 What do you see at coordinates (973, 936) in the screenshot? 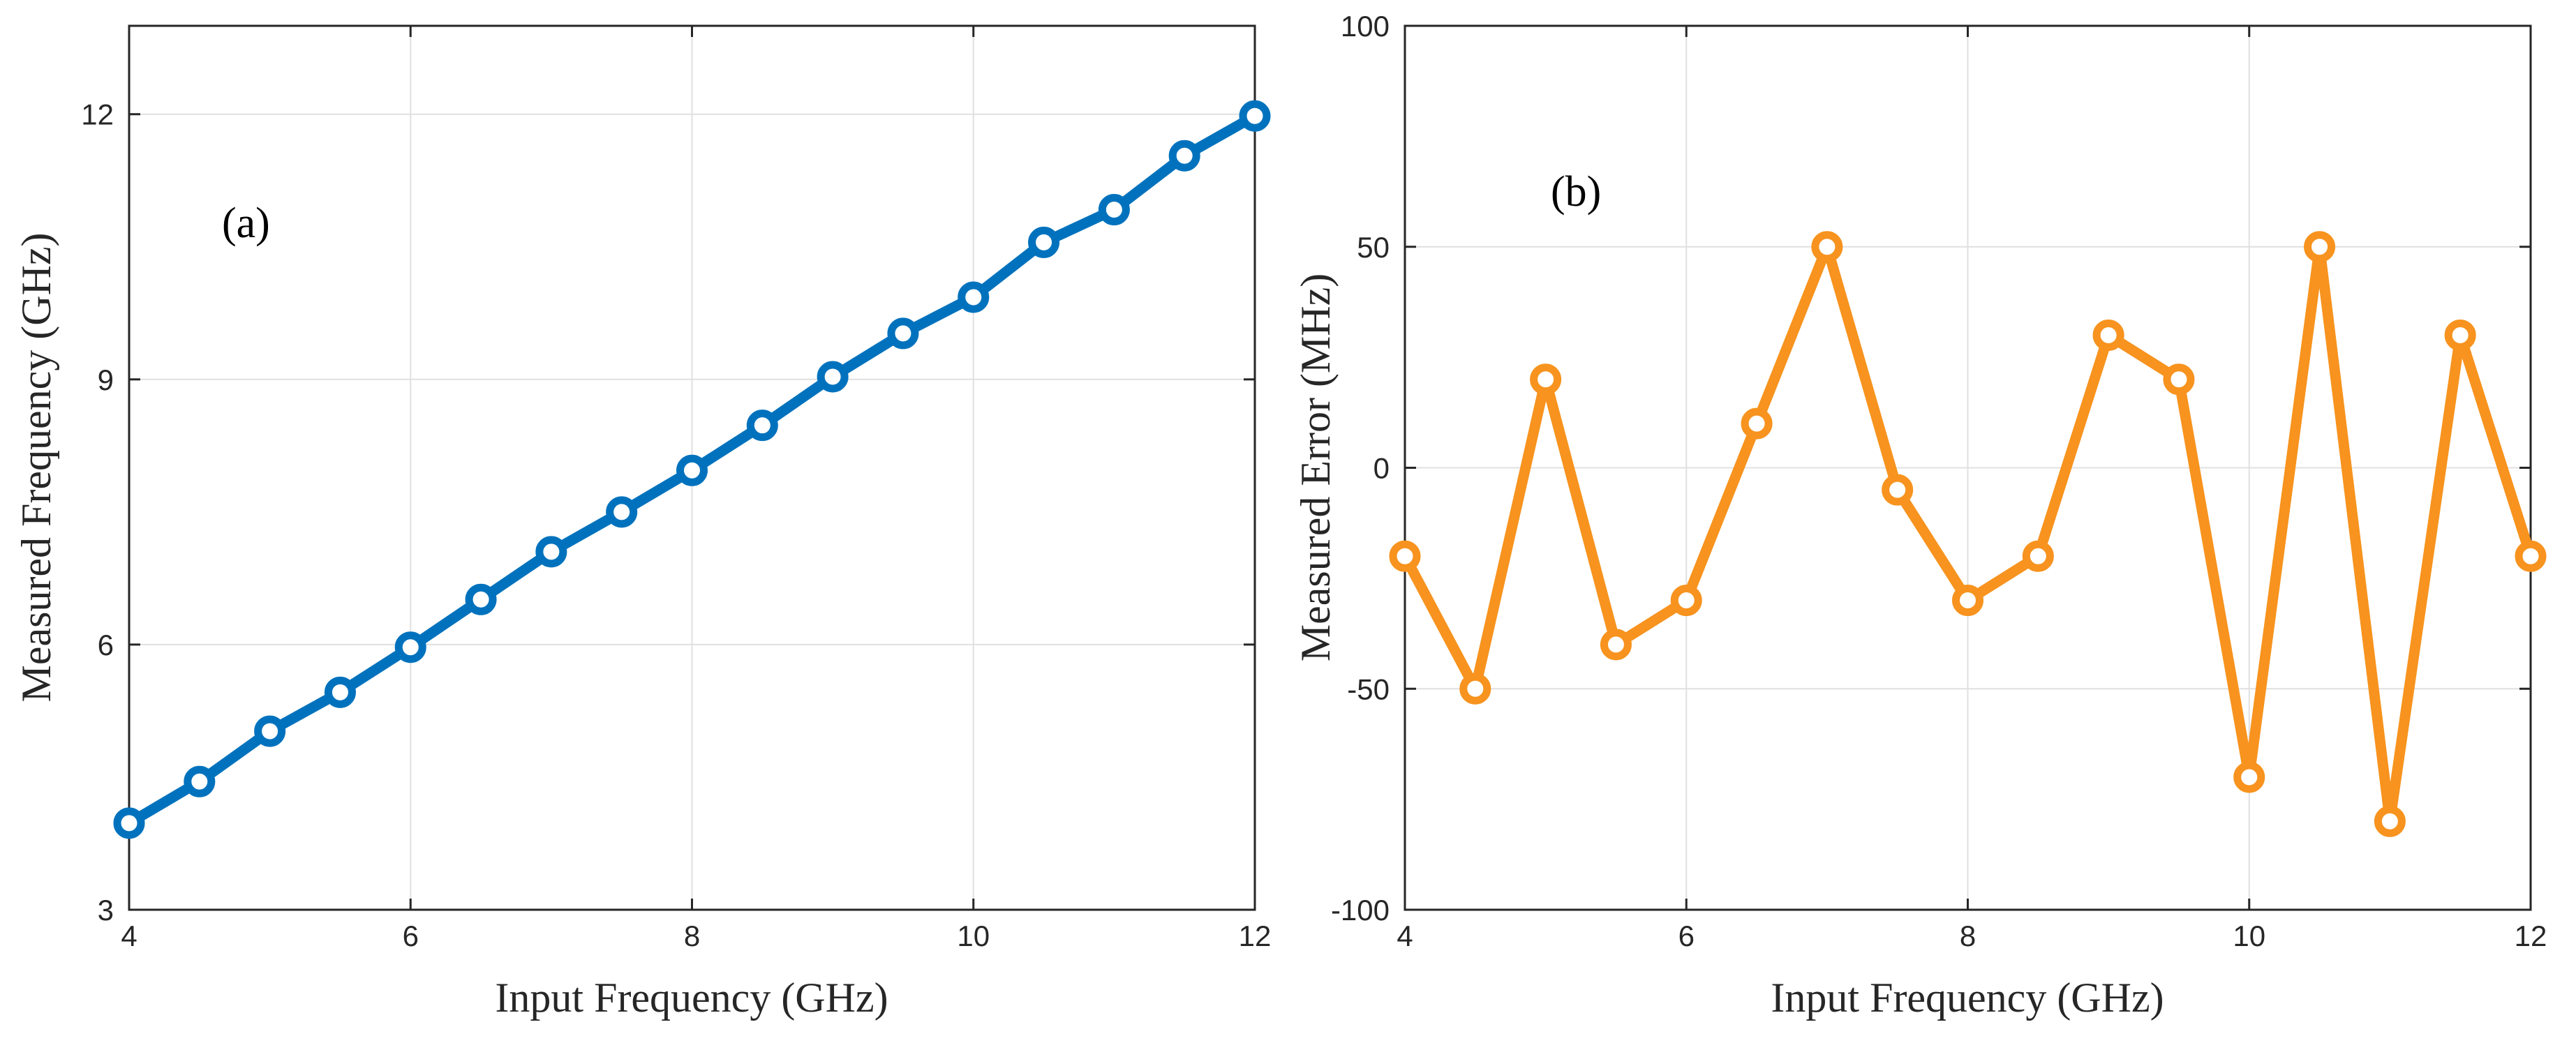
I see `panel-a-x-tick-label: 10` at bounding box center [973, 936].